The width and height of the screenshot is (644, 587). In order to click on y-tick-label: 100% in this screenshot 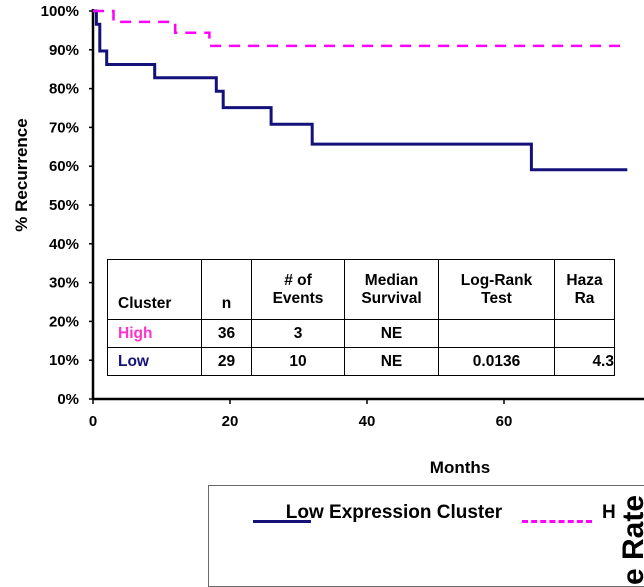, I will do `click(60, 11)`.